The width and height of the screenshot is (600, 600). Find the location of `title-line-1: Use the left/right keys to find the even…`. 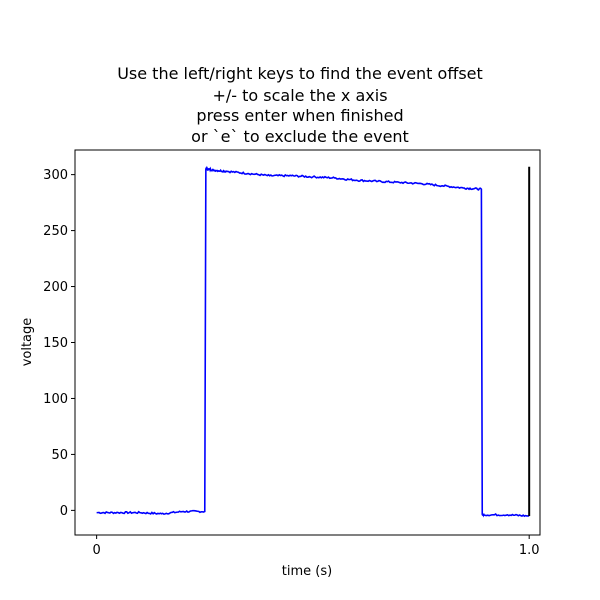

title-line-1: Use the left/right keys to find the even… is located at coordinates (300, 73).